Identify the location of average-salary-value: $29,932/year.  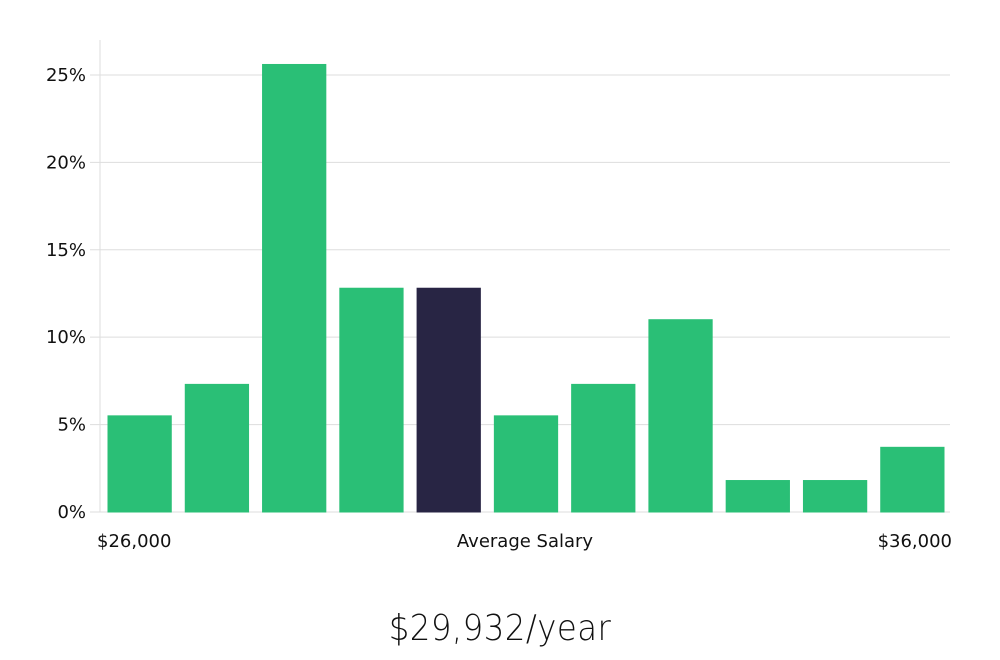
(500, 628).